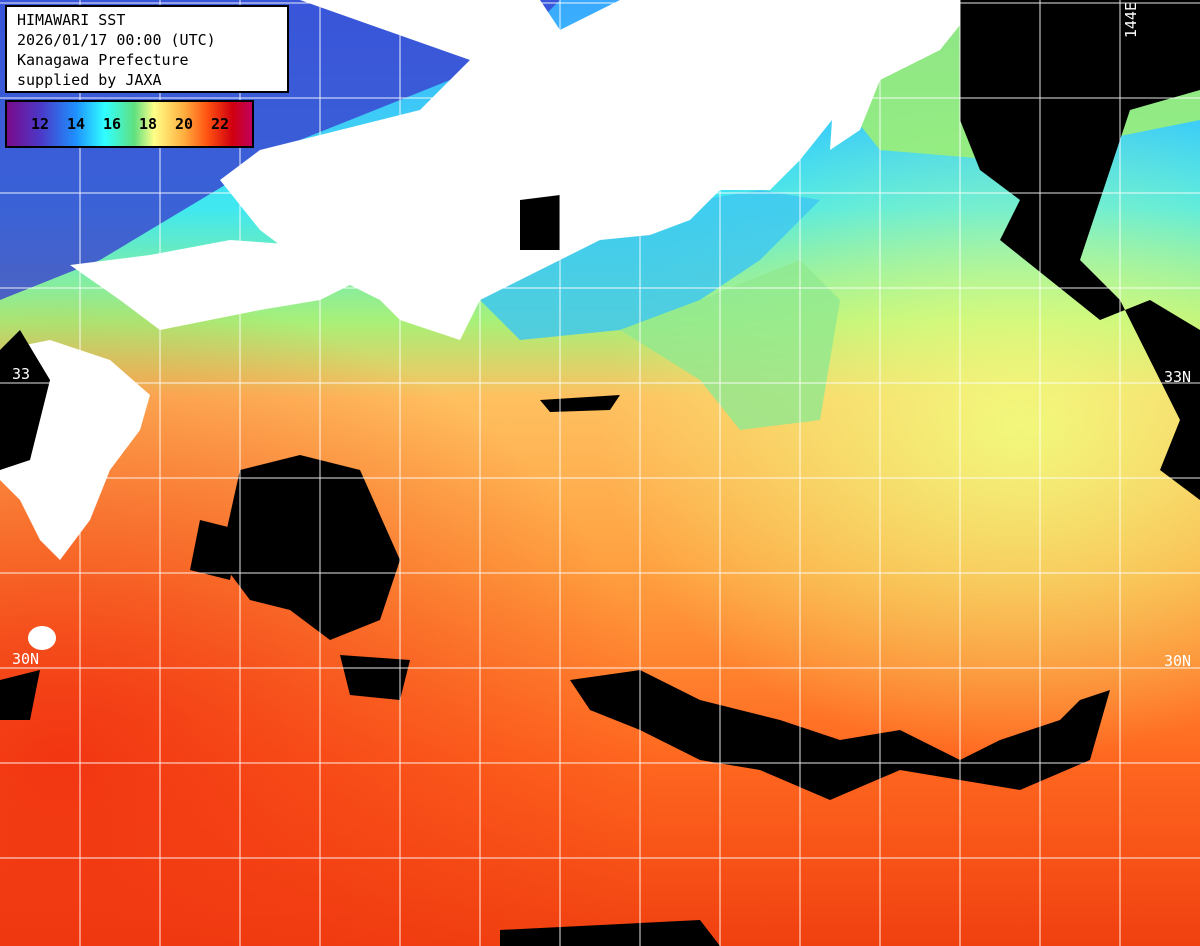 This screenshot has height=946, width=1200. What do you see at coordinates (1131, 20) in the screenshot?
I see `lon-label-144e: 144E` at bounding box center [1131, 20].